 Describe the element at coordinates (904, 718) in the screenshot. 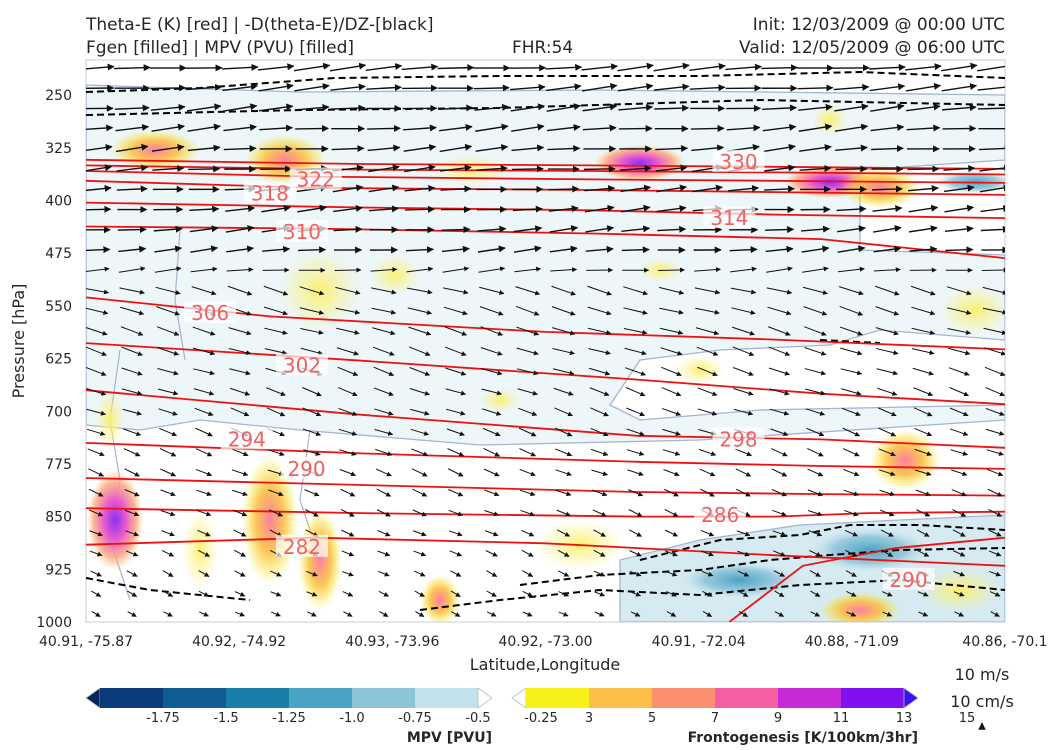

I see `colorbar-tick-label: 13` at that location.